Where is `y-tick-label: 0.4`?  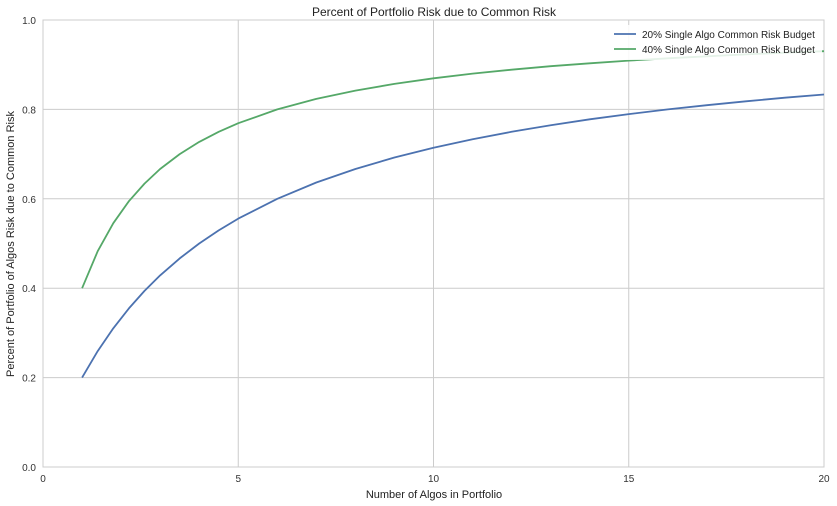
y-tick-label: 0.4 is located at coordinates (29, 289).